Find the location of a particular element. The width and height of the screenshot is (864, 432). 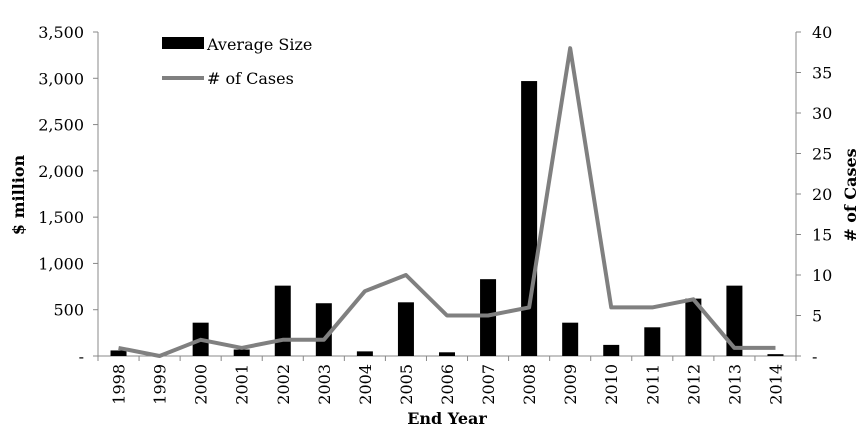

legend-swatch-average-size is located at coordinates (183, 43).